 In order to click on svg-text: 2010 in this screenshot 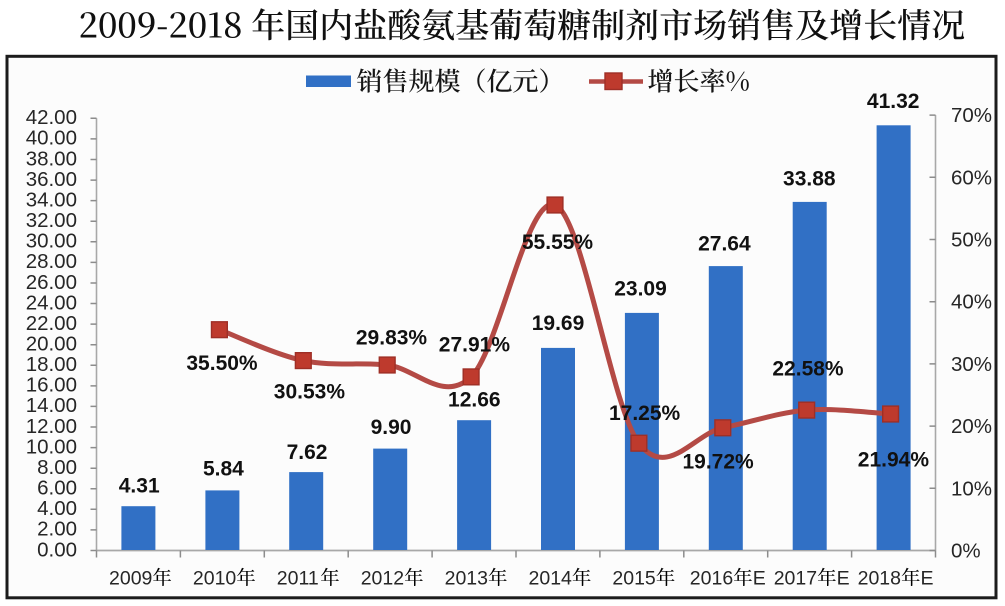, I will do `click(215, 579)`.